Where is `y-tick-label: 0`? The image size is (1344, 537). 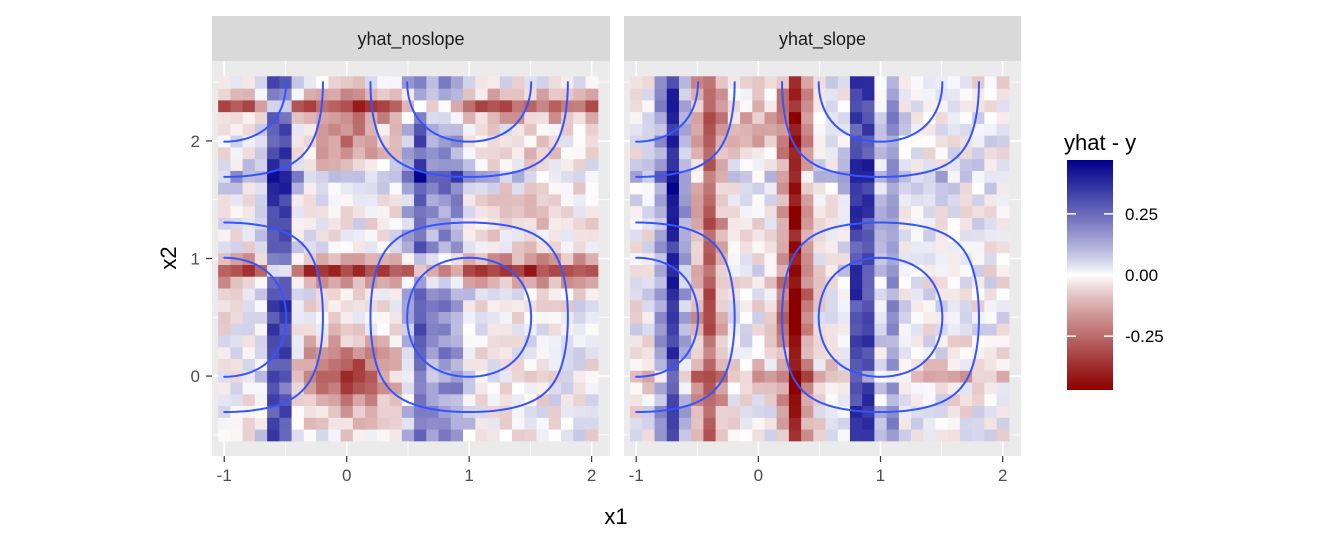
y-tick-label: 0 is located at coordinates (195, 376).